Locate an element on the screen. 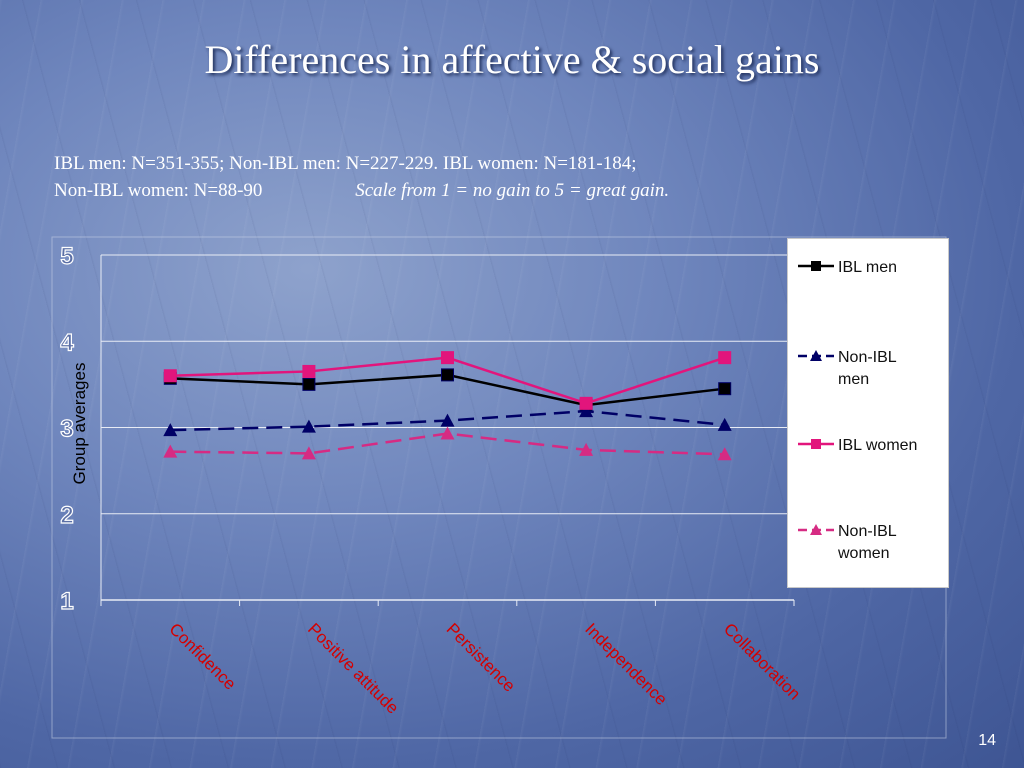 The height and width of the screenshot is (768, 1024). series-ibl-men is located at coordinates (447, 390).